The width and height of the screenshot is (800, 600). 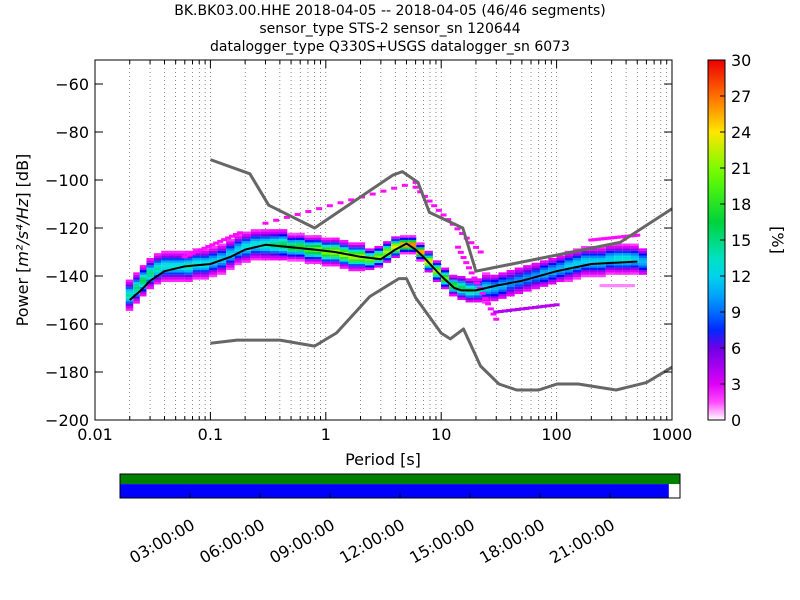 I want to click on x-tick-label: 1000, so click(x=672, y=434).